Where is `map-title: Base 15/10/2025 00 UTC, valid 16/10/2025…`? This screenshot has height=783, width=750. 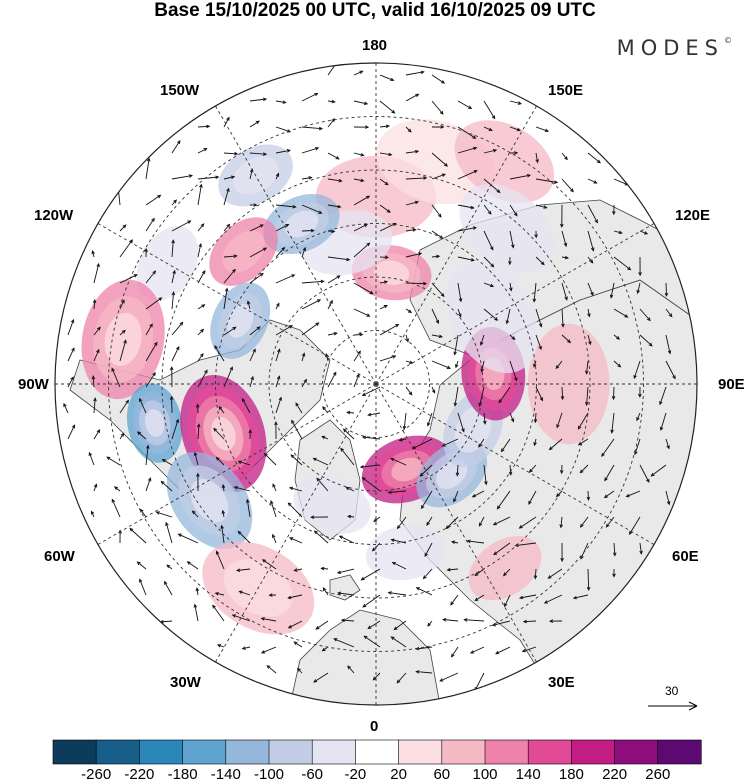 map-title: Base 15/10/2025 00 UTC, valid 16/10/2025… is located at coordinates (375, 10).